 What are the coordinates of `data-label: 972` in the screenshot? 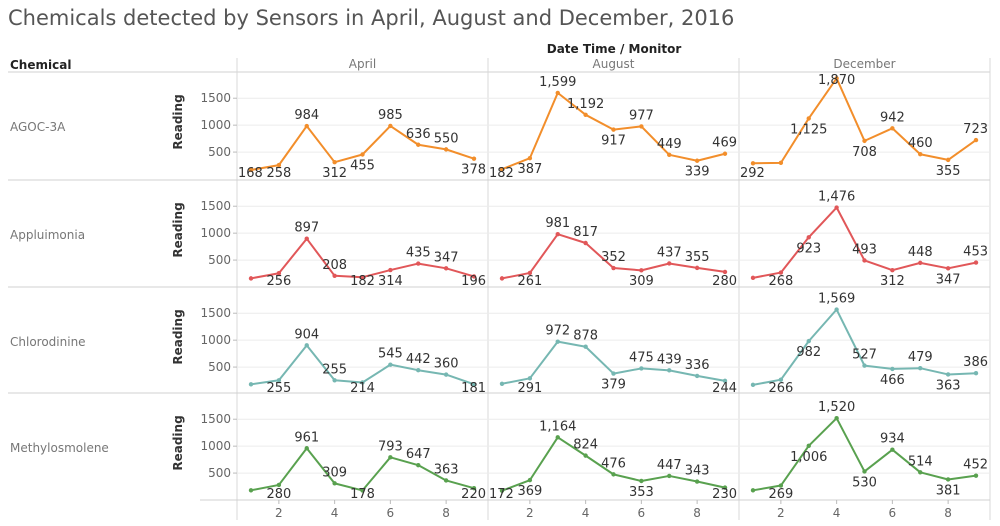 It's located at (557, 331).